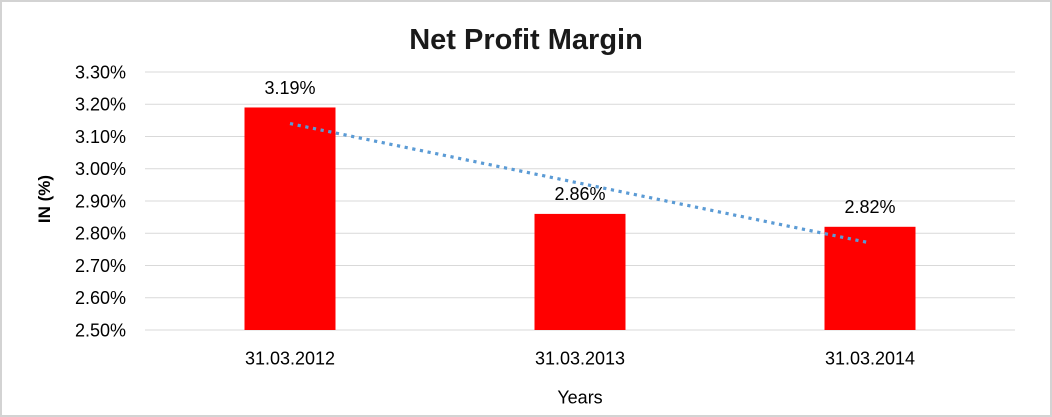 The width and height of the screenshot is (1052, 417). What do you see at coordinates (100, 234) in the screenshot?
I see `y-tick-label: 2.80%` at bounding box center [100, 234].